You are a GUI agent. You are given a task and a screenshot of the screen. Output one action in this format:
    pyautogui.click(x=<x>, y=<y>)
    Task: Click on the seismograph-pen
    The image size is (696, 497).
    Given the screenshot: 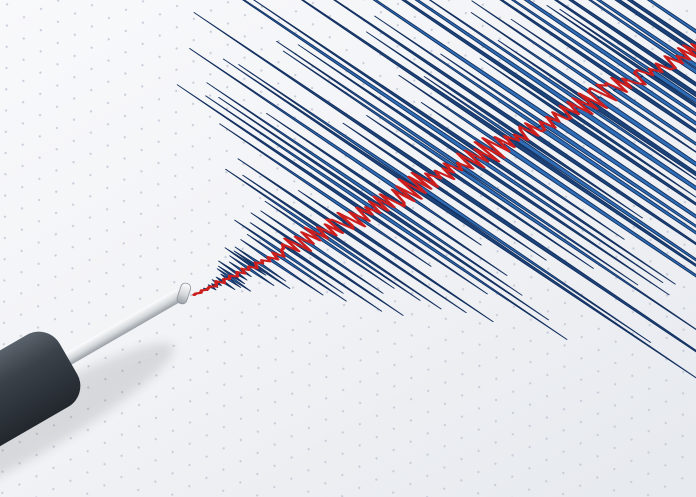 What is the action you would take?
    pyautogui.click(x=96, y=389)
    